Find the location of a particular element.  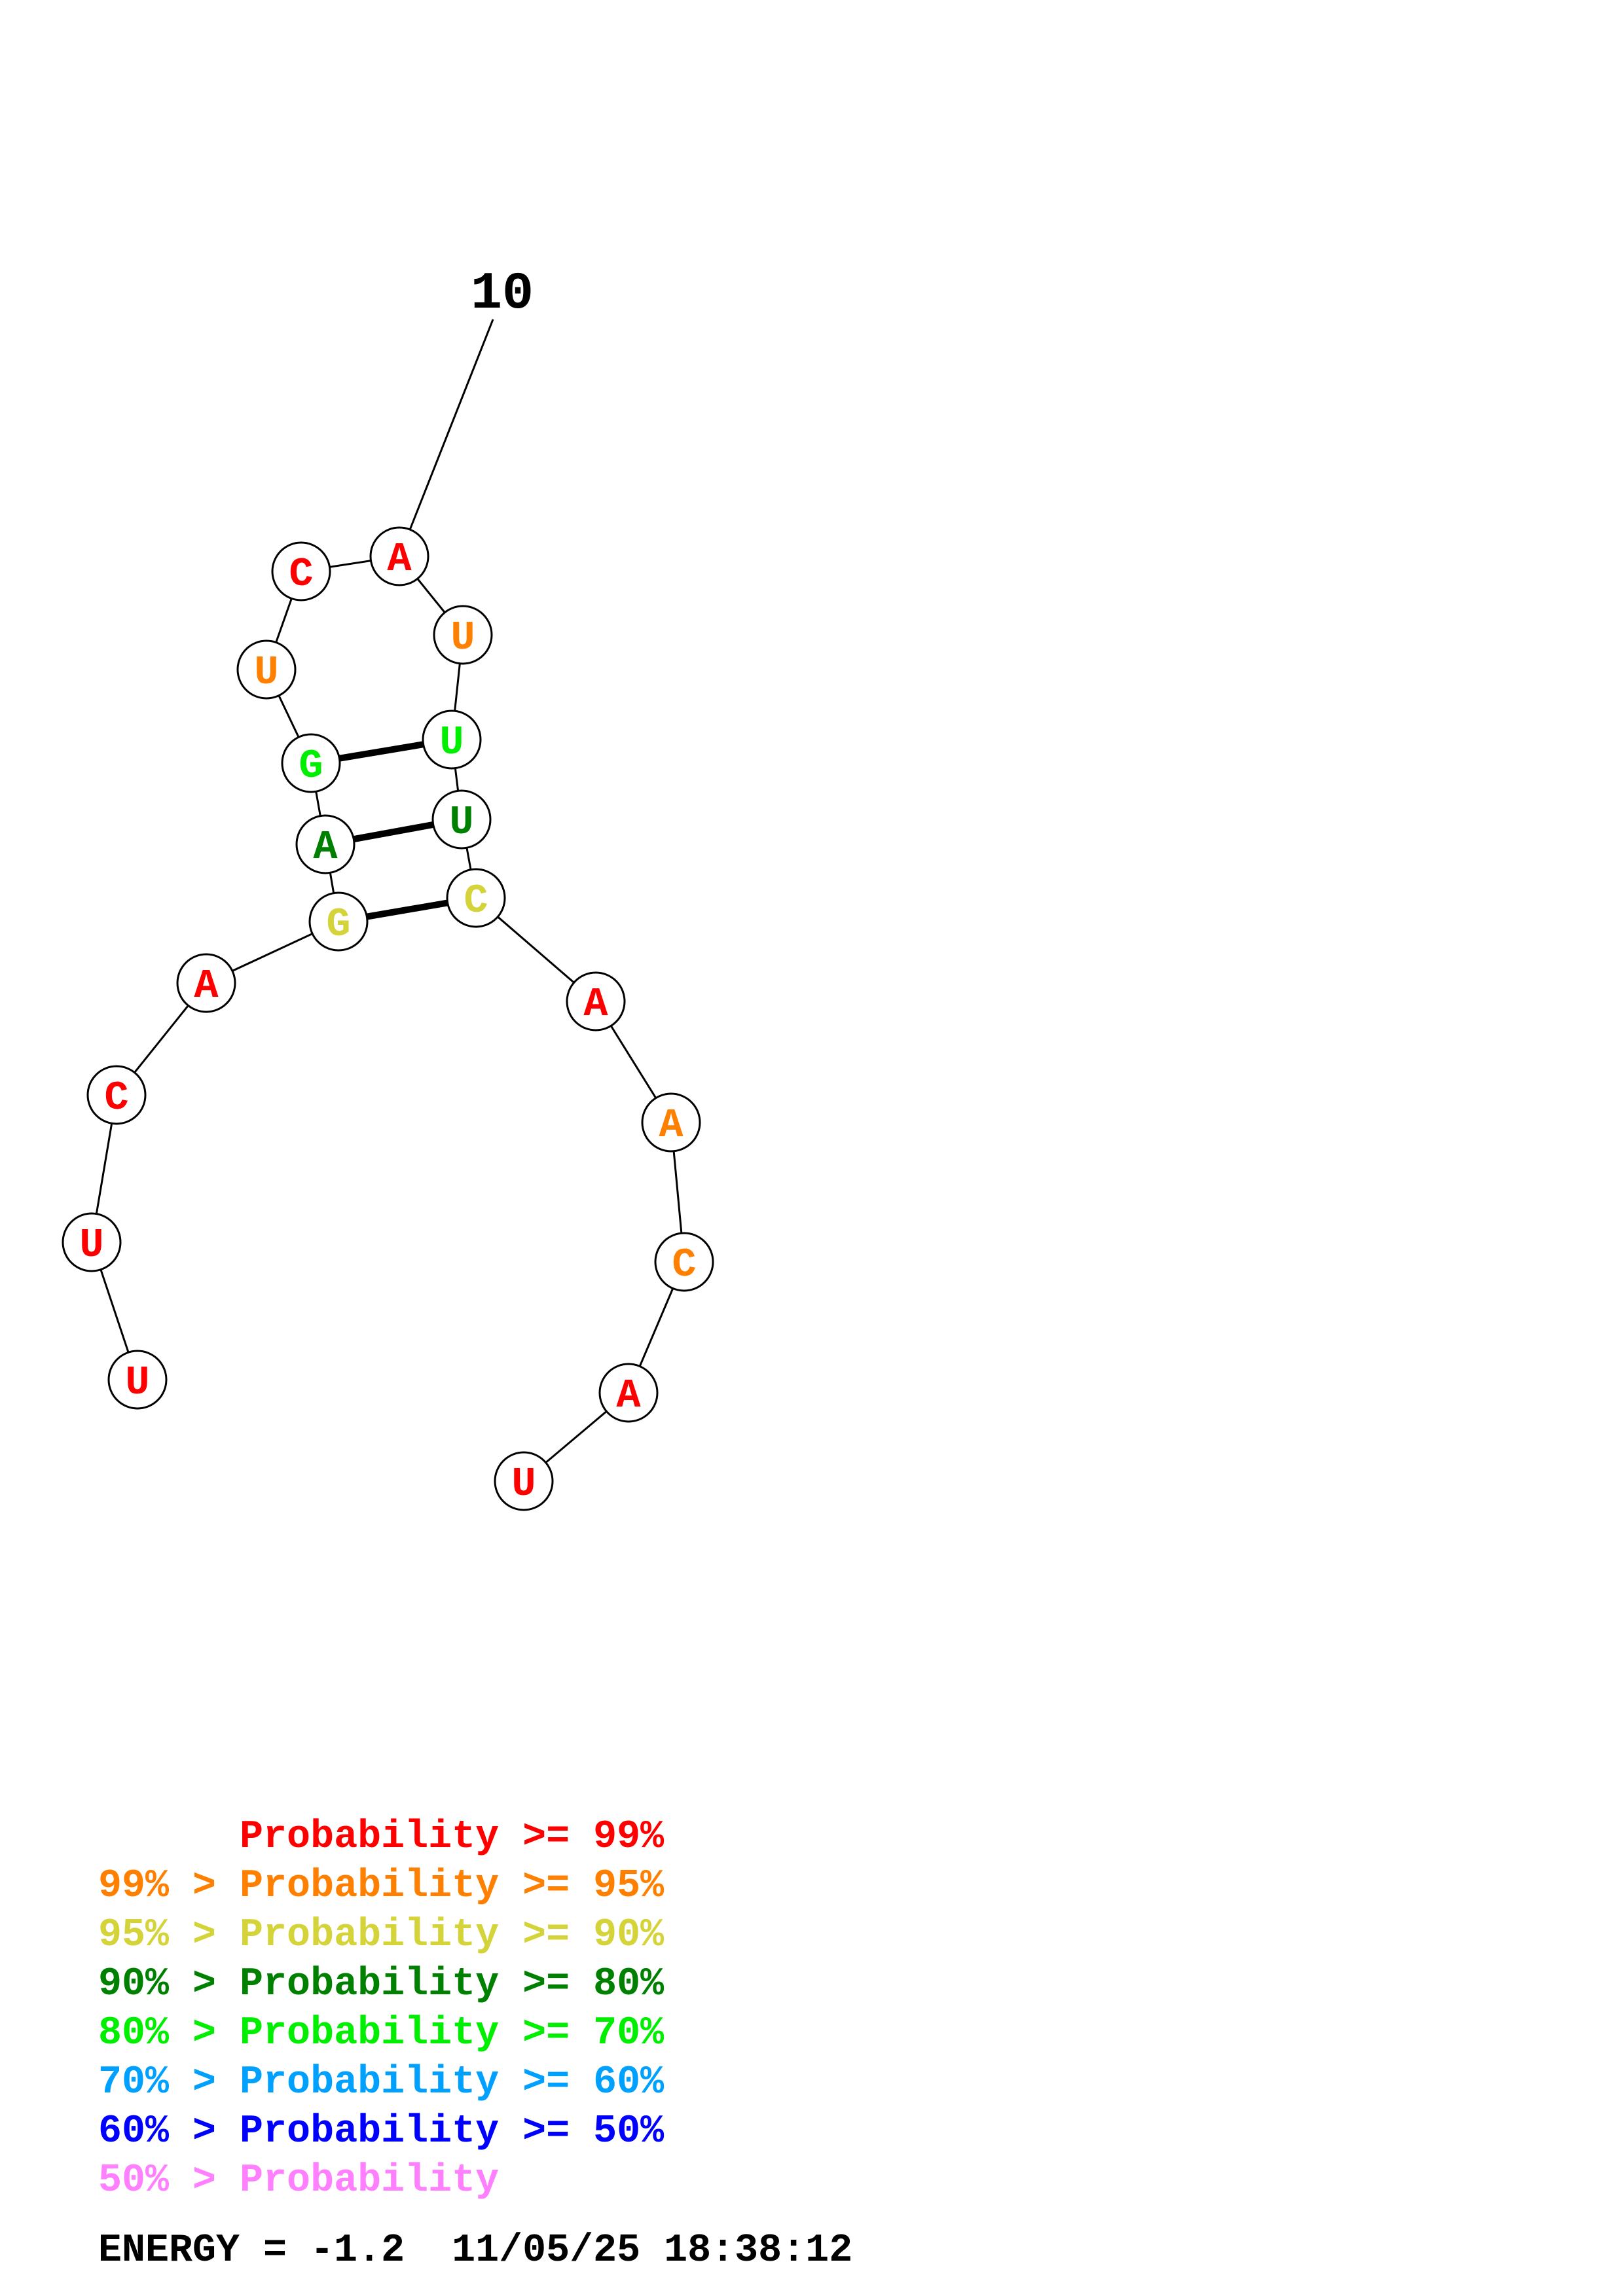

legend-text: Probability >= 80% is located at coordinates (452, 1984).